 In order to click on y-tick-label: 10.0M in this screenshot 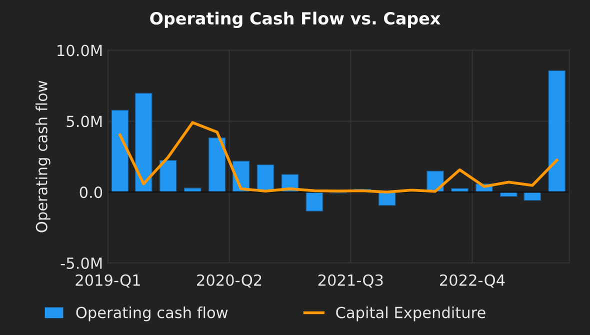, I will do `click(80, 50)`.